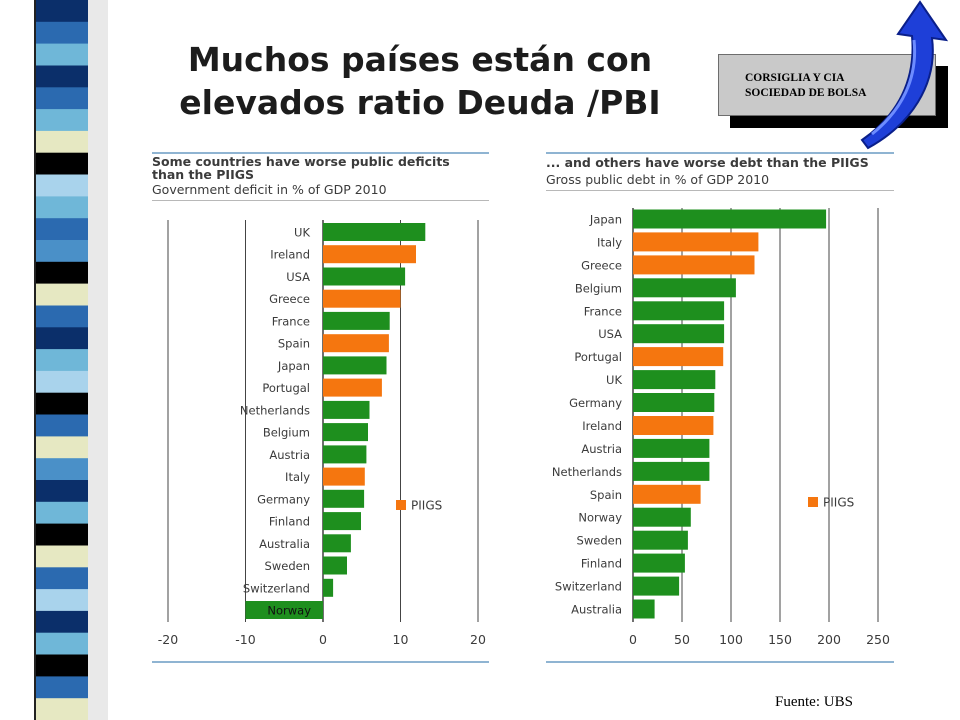 Image resolution: width=960 pixels, height=720 pixels. What do you see at coordinates (302, 233) in the screenshot?
I see `category-label: UK` at bounding box center [302, 233].